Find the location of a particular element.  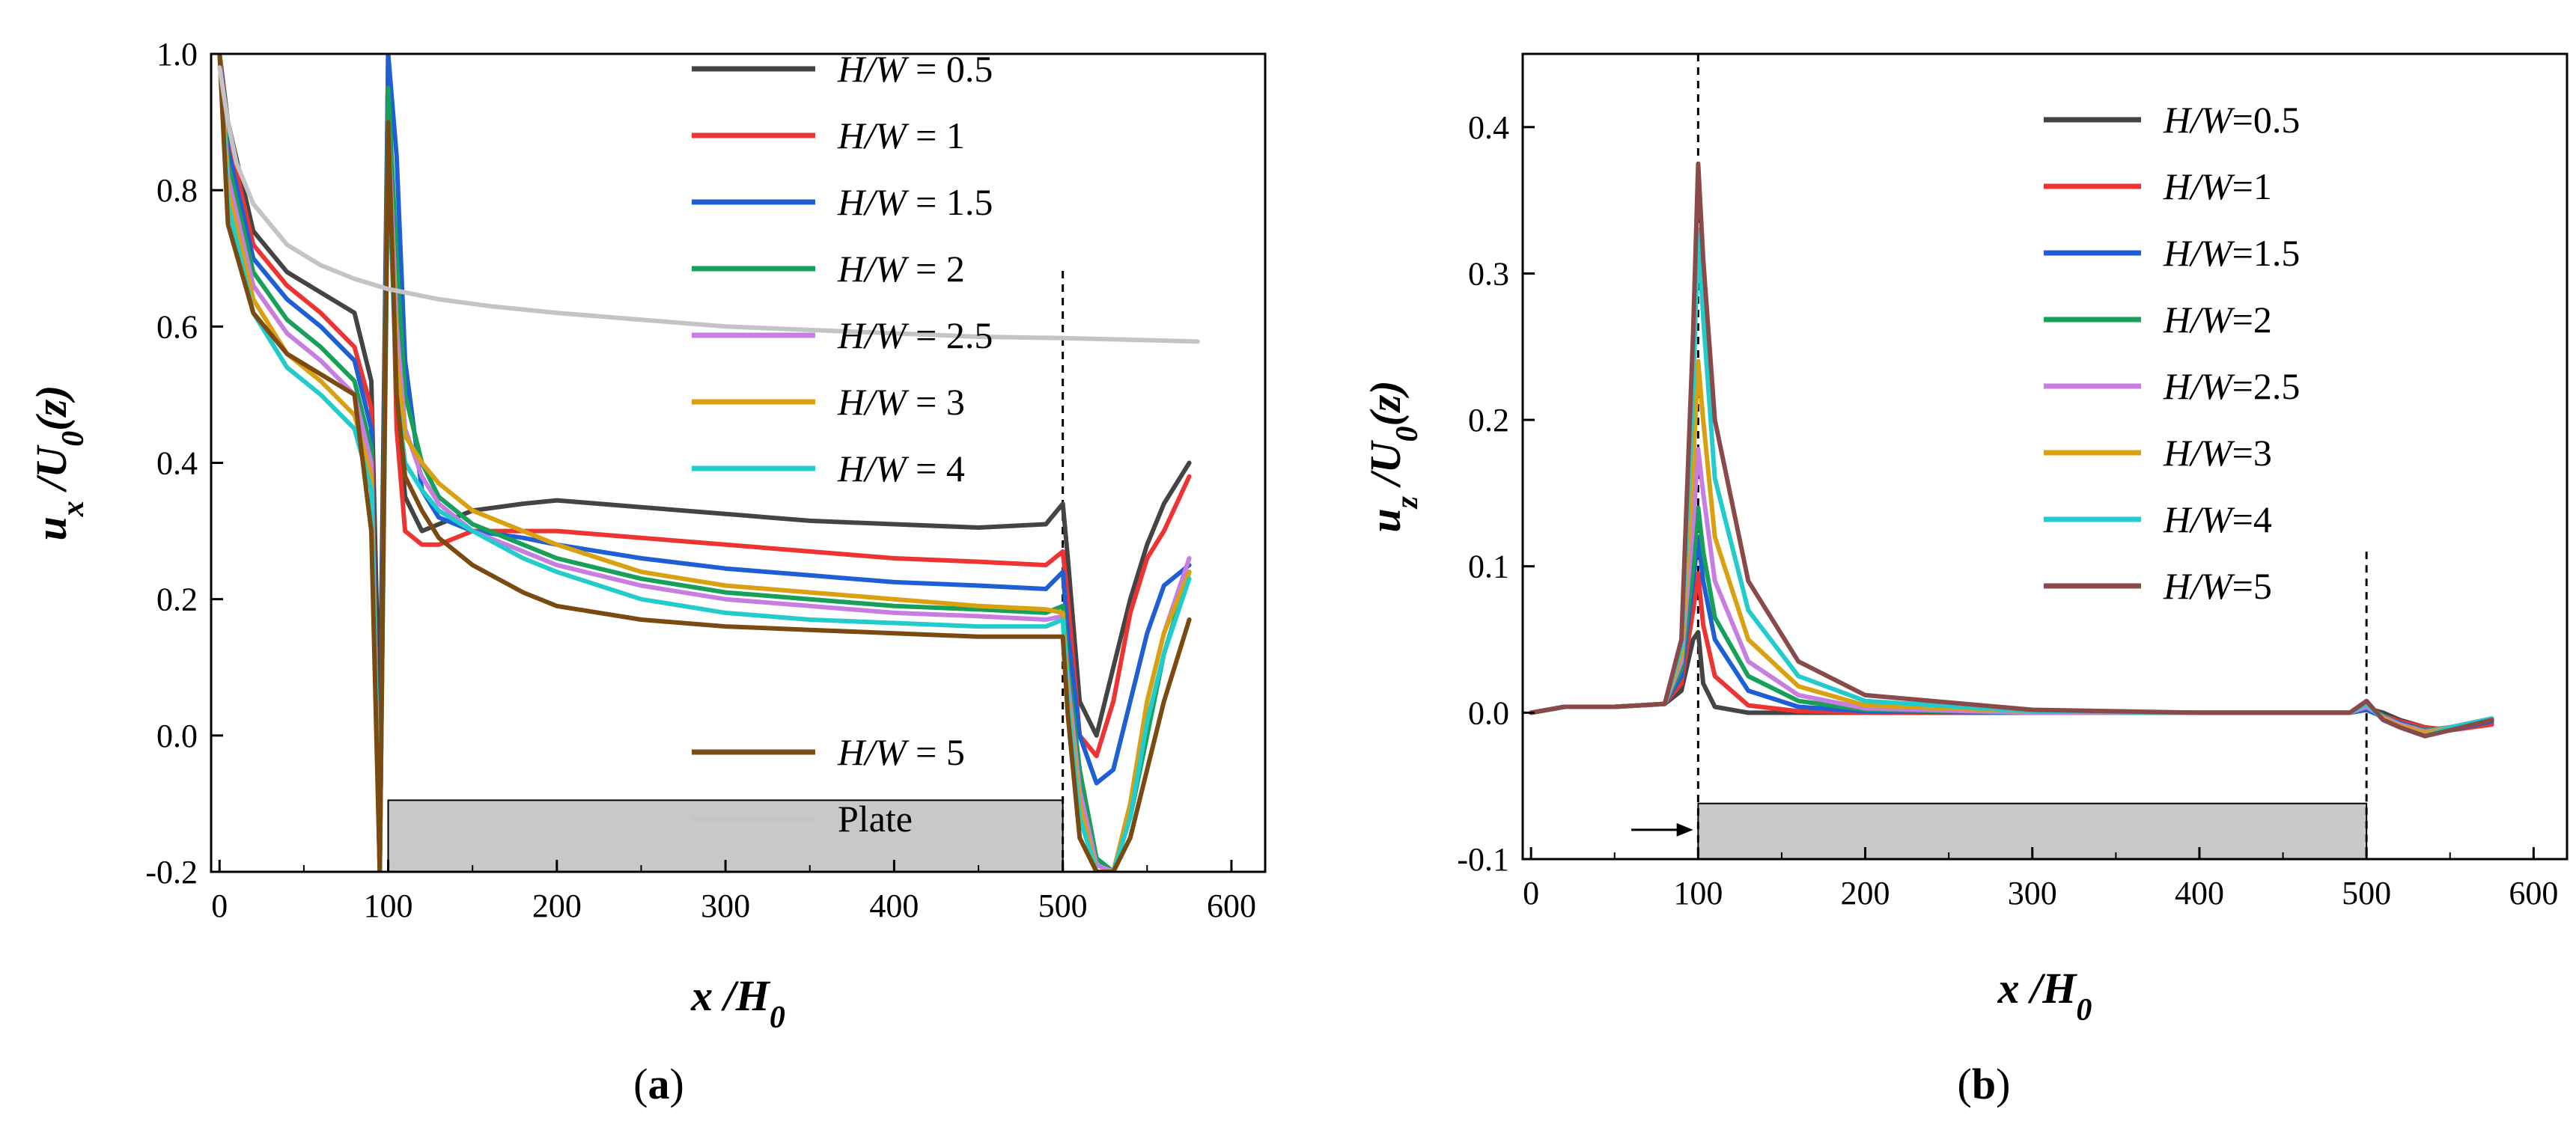

legend-label-value: =1.5 is located at coordinates (2266, 253).